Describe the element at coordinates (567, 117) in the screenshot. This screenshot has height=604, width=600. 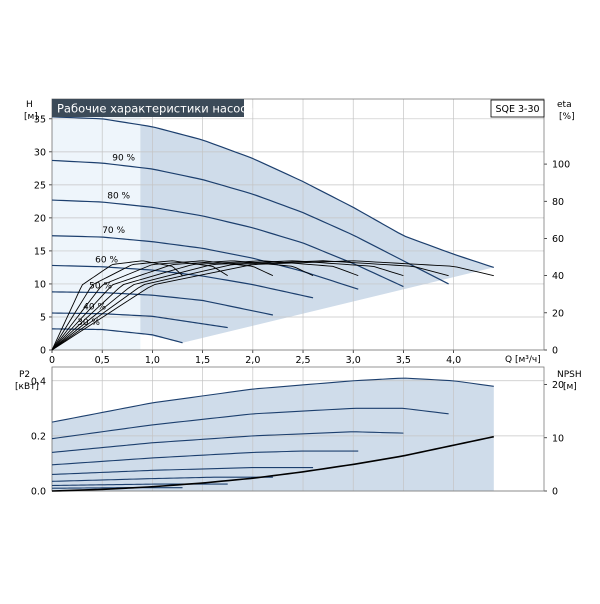
I see `y2-axis-unit: [%]` at that location.